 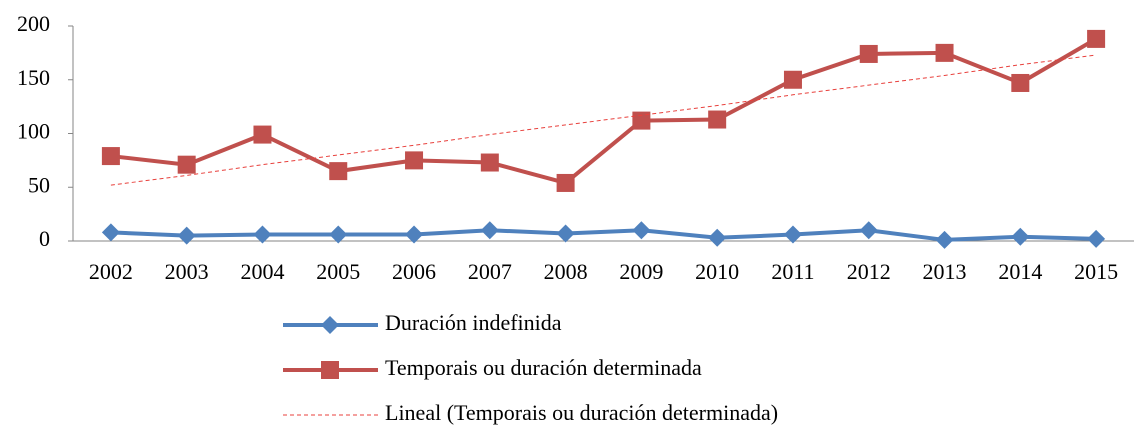 What do you see at coordinates (33, 77) in the screenshot?
I see `y-tick-label: 150` at bounding box center [33, 77].